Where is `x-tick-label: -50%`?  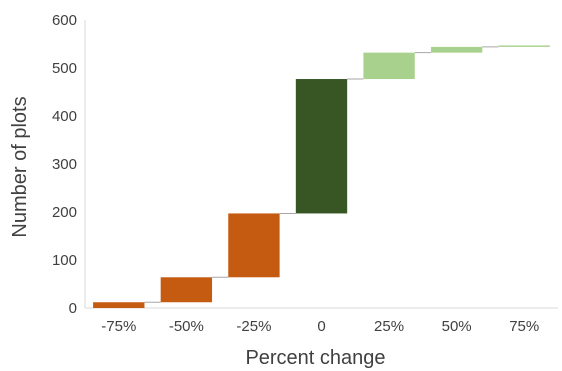
x-tick-label: -50% is located at coordinates (186, 326).